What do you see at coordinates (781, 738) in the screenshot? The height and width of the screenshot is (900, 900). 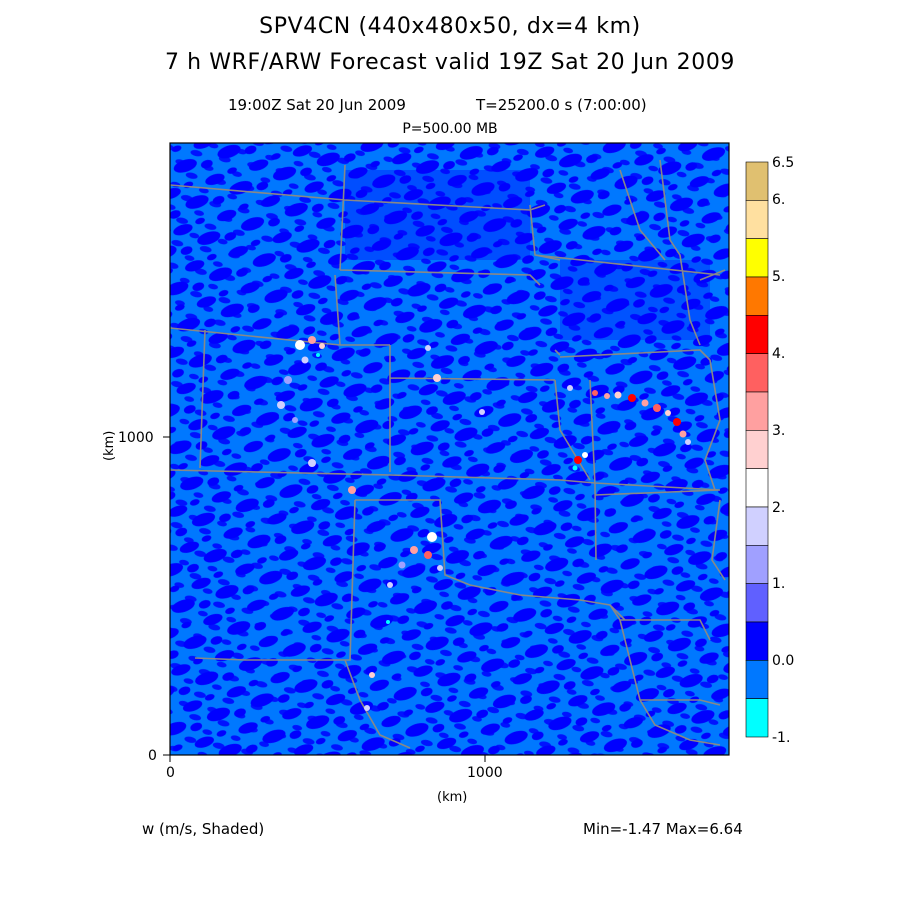 I see `colorbar-label: -1.` at bounding box center [781, 738].